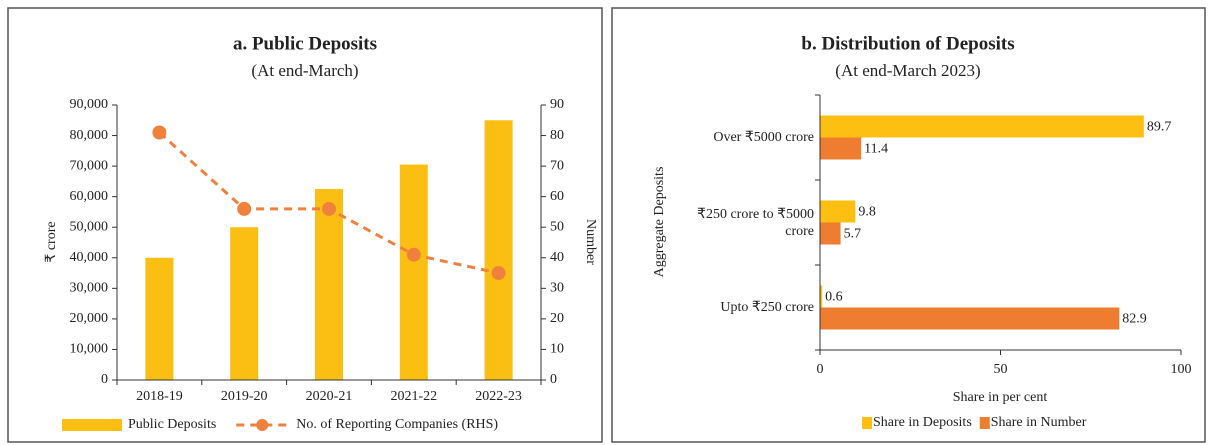 The image size is (1213, 445). What do you see at coordinates (553, 379) in the screenshot?
I see `y2-tick-label: 0` at bounding box center [553, 379].